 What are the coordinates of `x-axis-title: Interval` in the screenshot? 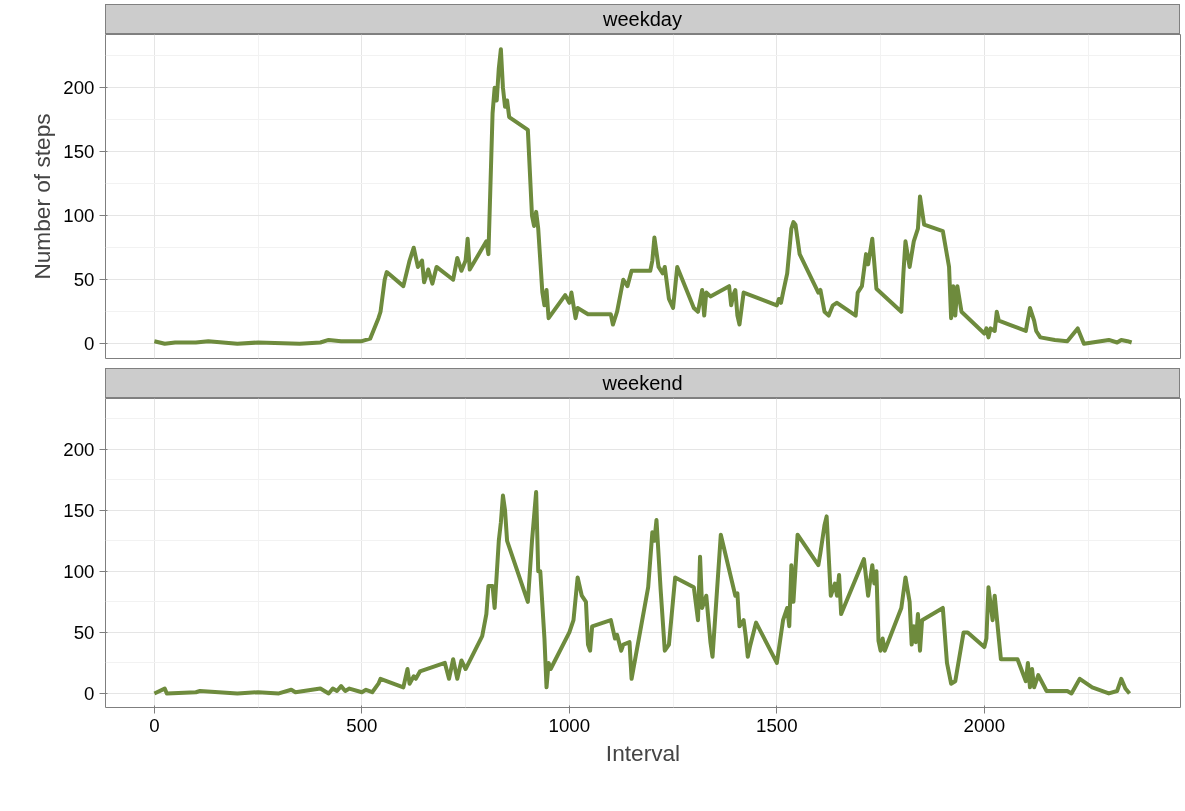 It's located at (643, 752).